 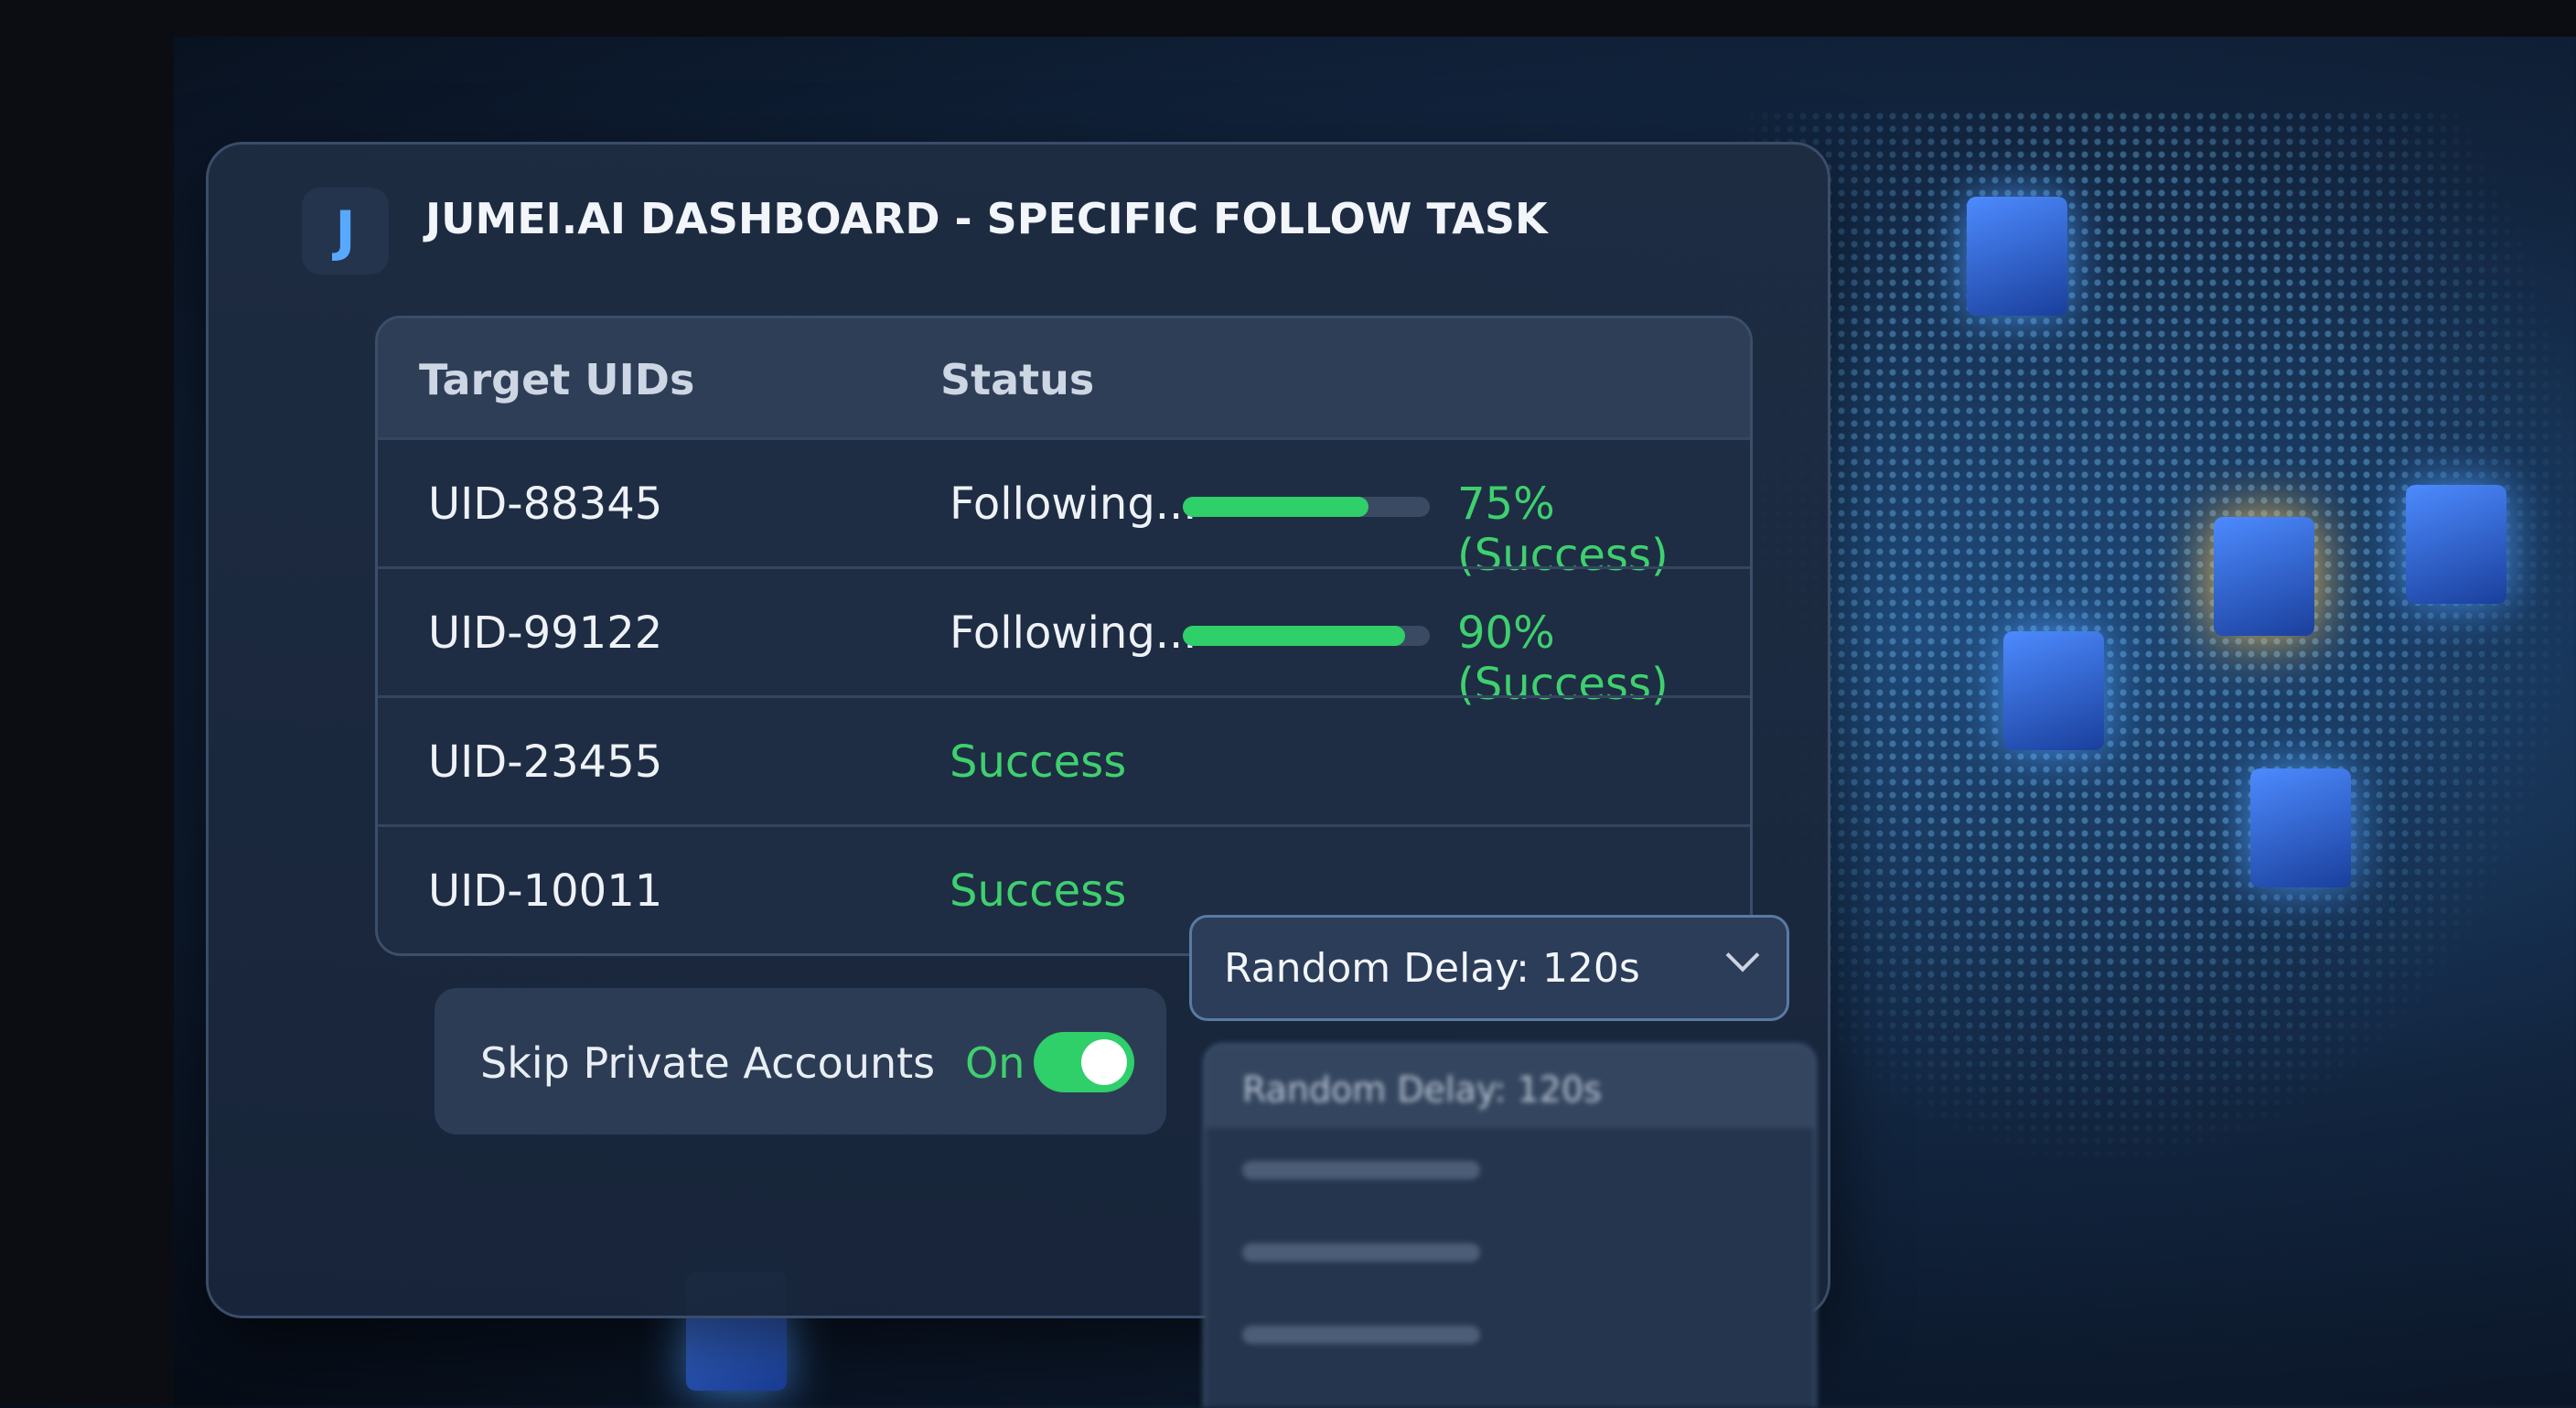 I want to click on toggle-state: On, so click(x=995, y=1063).